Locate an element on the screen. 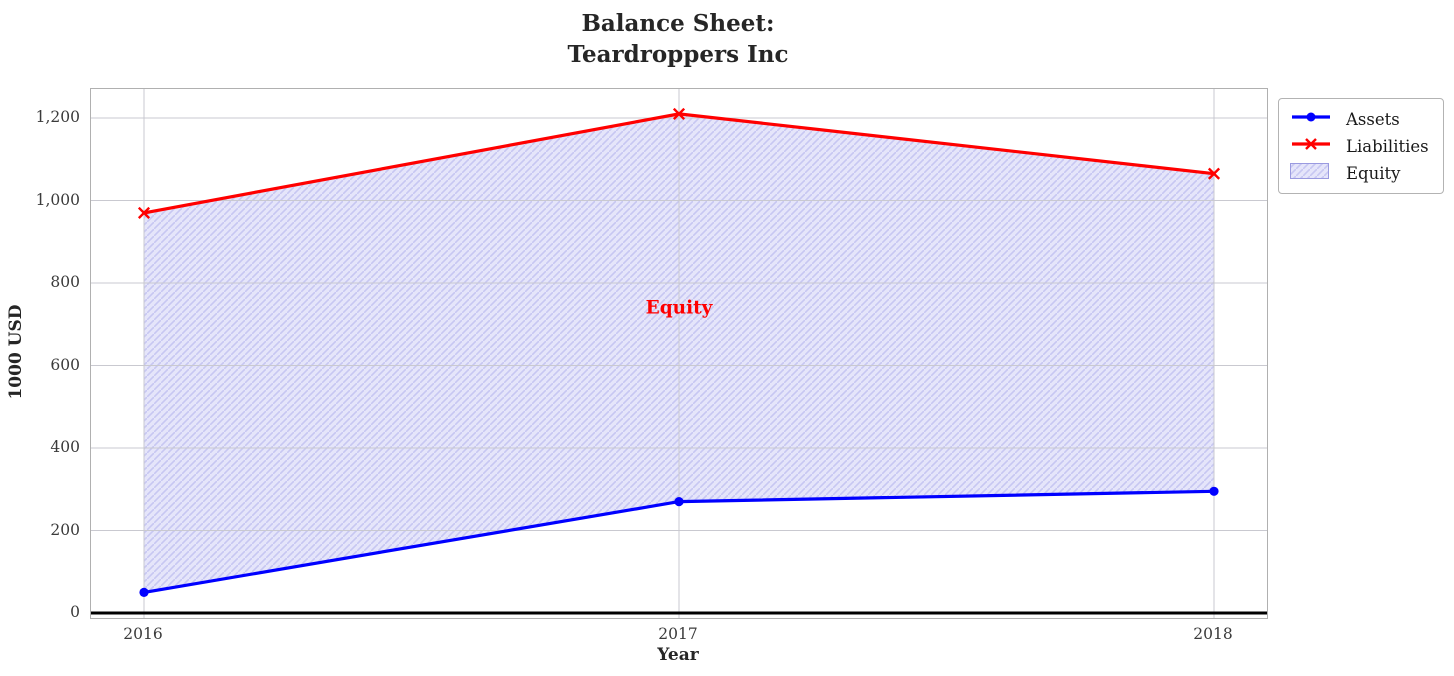 The width and height of the screenshot is (1454, 676). legend-label: Assets is located at coordinates (1373, 119).